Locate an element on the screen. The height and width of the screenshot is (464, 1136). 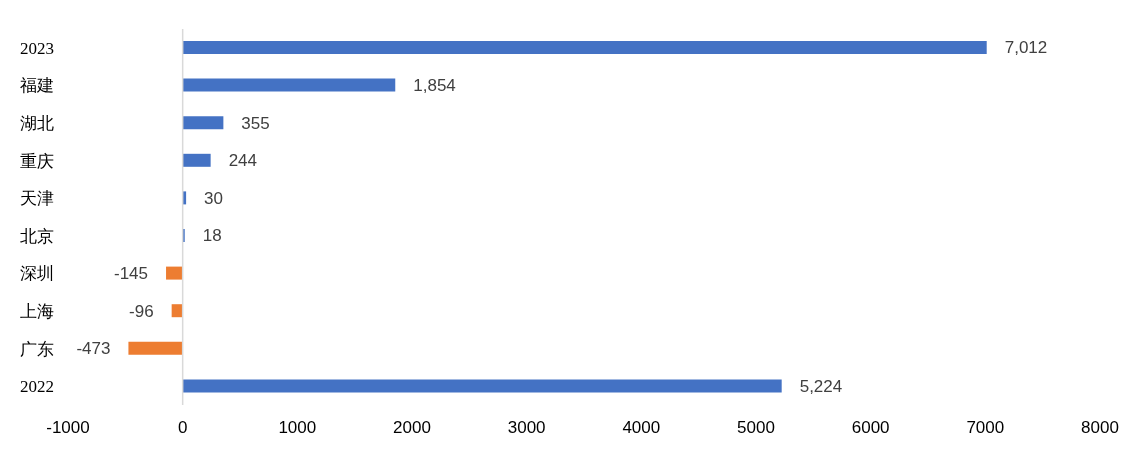
y-tick-label: 2023 is located at coordinates (37, 48).